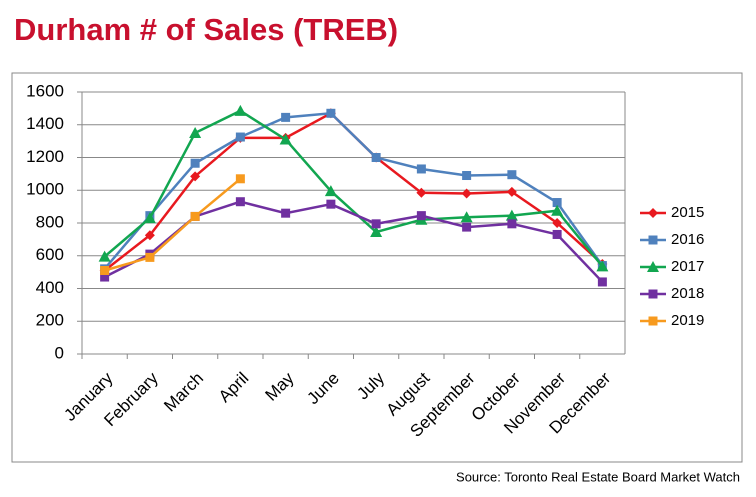 Image resolution: width=756 pixels, height=497 pixels. I want to click on x-tick-label: April, so click(233, 387).